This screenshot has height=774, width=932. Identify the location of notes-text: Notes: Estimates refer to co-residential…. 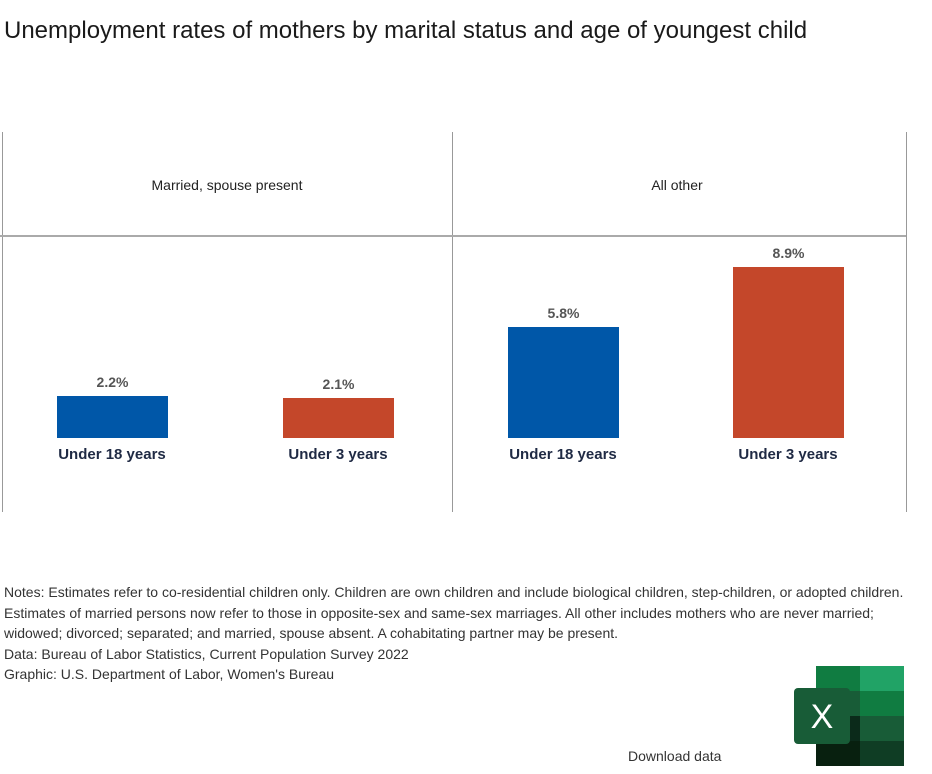
(454, 612).